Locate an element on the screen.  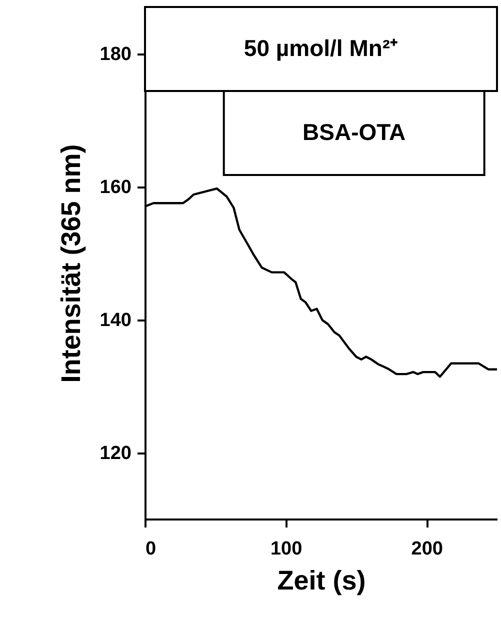
x-tick-label: 100 is located at coordinates (286, 549).